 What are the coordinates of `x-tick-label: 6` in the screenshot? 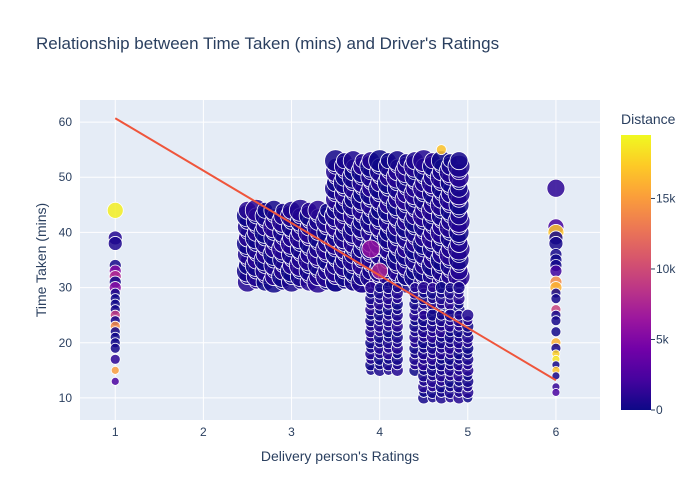 It's located at (556, 432).